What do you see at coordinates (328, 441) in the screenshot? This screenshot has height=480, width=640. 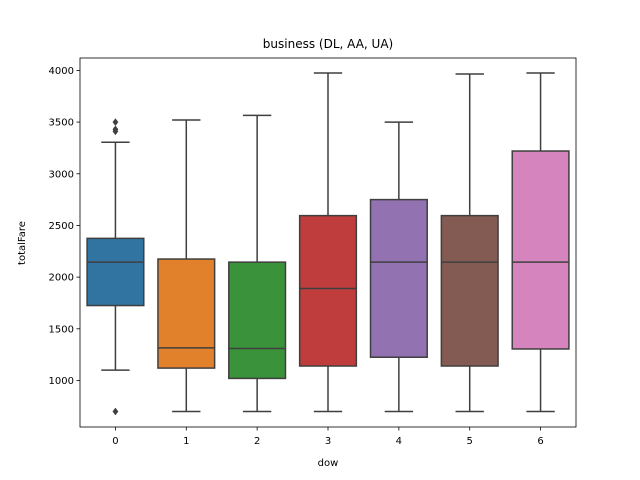 I see `x-tick-label: 3` at bounding box center [328, 441].